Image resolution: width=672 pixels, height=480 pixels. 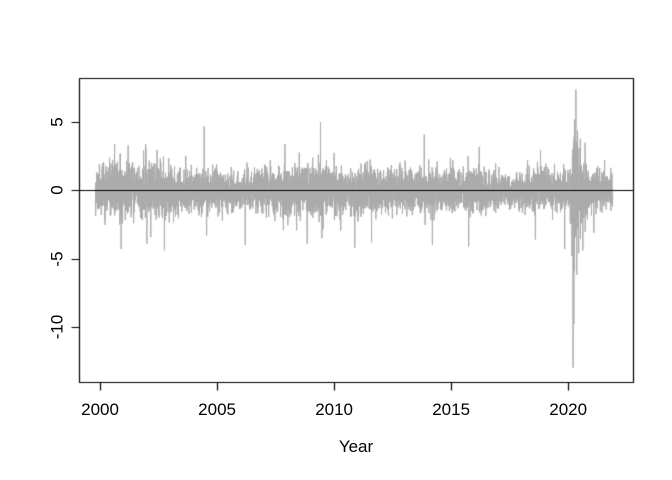 I want to click on y-tick-label-neg10: -10, so click(x=57, y=327).